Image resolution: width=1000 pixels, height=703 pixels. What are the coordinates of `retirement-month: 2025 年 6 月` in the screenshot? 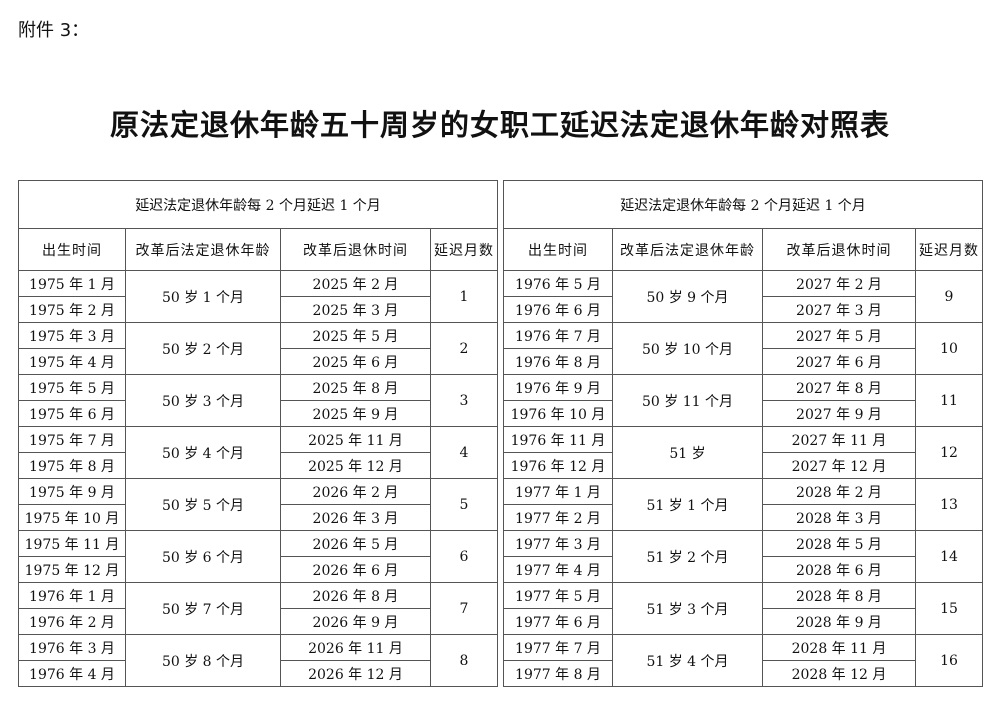 It's located at (355, 361).